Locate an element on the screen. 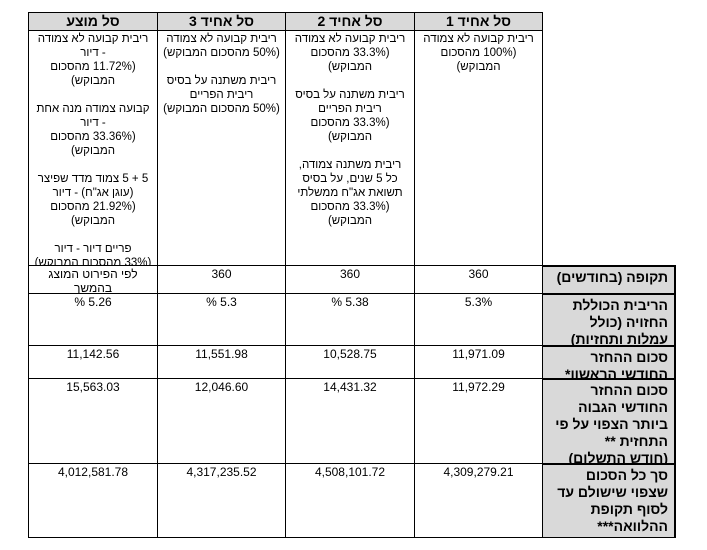  highest-payment-proposed: 15,563.03 is located at coordinates (93, 421).